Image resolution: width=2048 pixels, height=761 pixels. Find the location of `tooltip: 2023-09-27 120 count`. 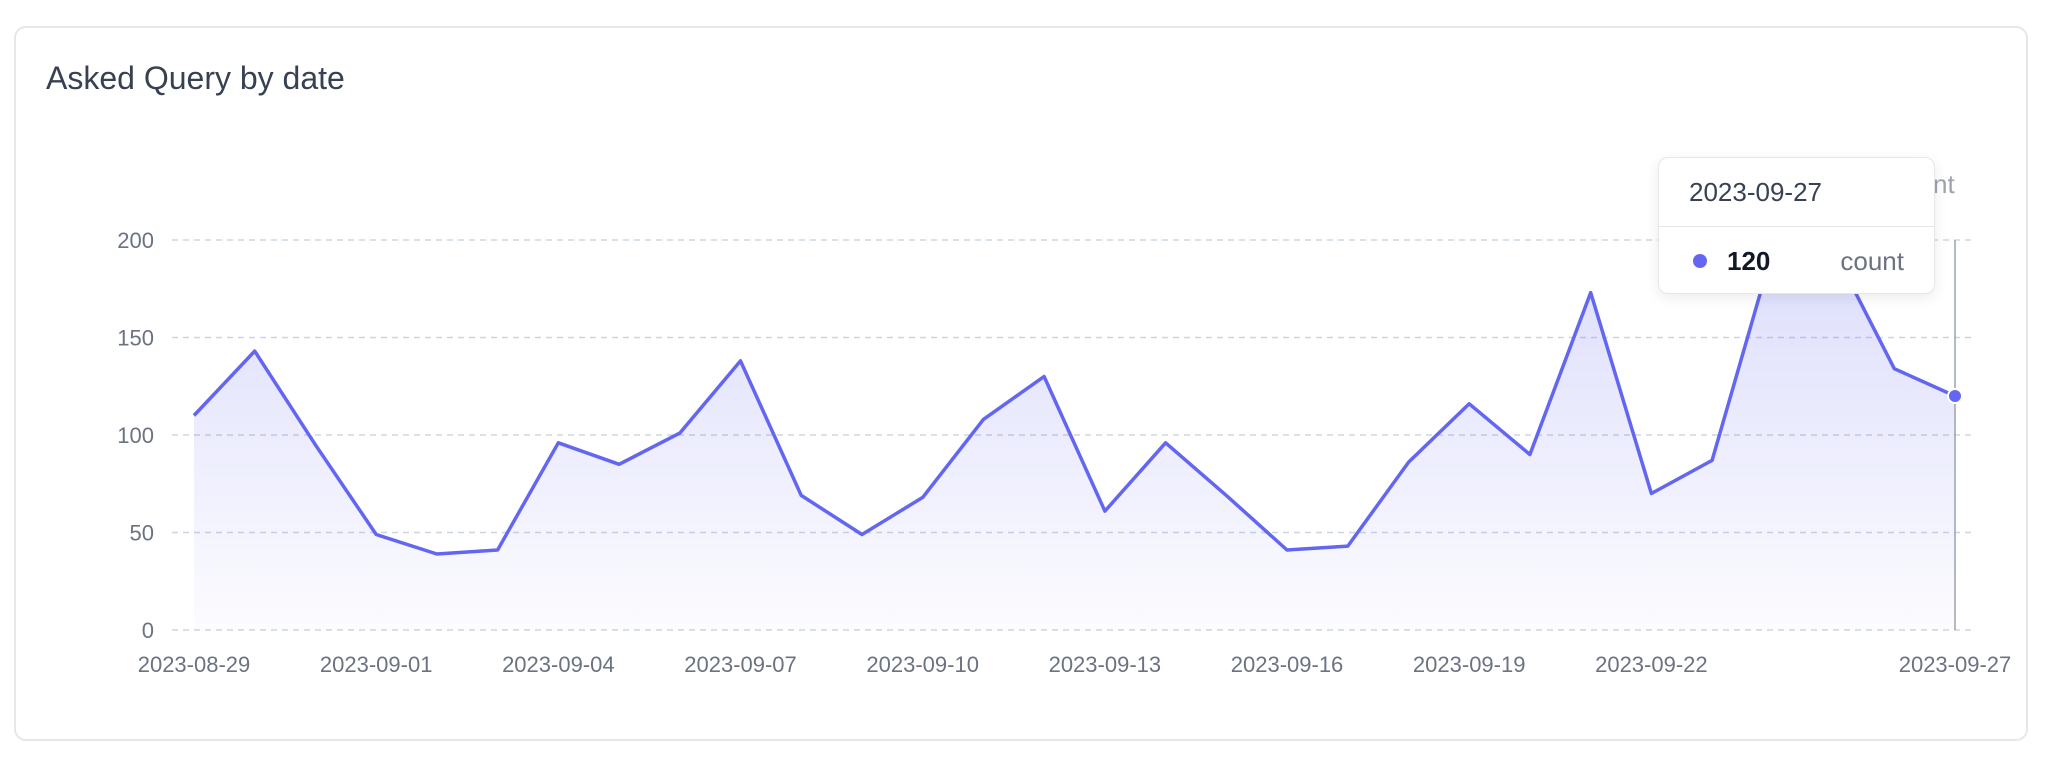

tooltip: 2023-09-27 120 count is located at coordinates (1796, 225).